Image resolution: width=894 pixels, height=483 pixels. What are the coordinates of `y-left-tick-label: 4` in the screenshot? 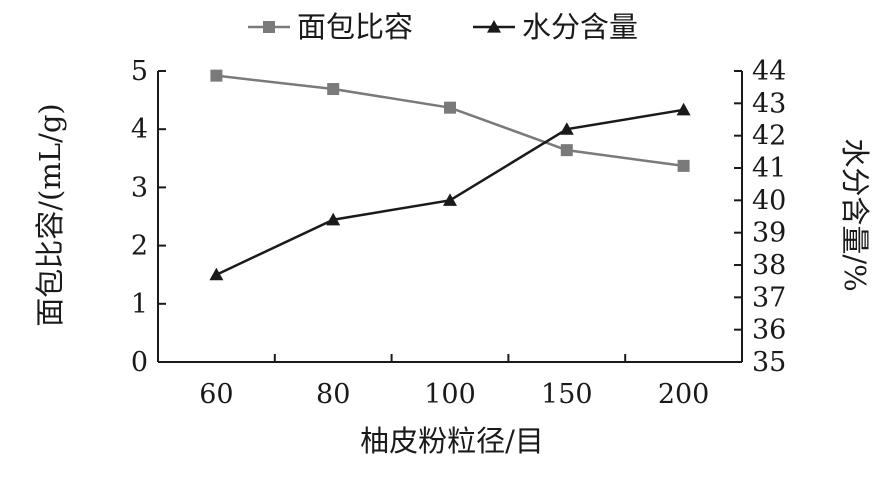 It's located at (139, 129).